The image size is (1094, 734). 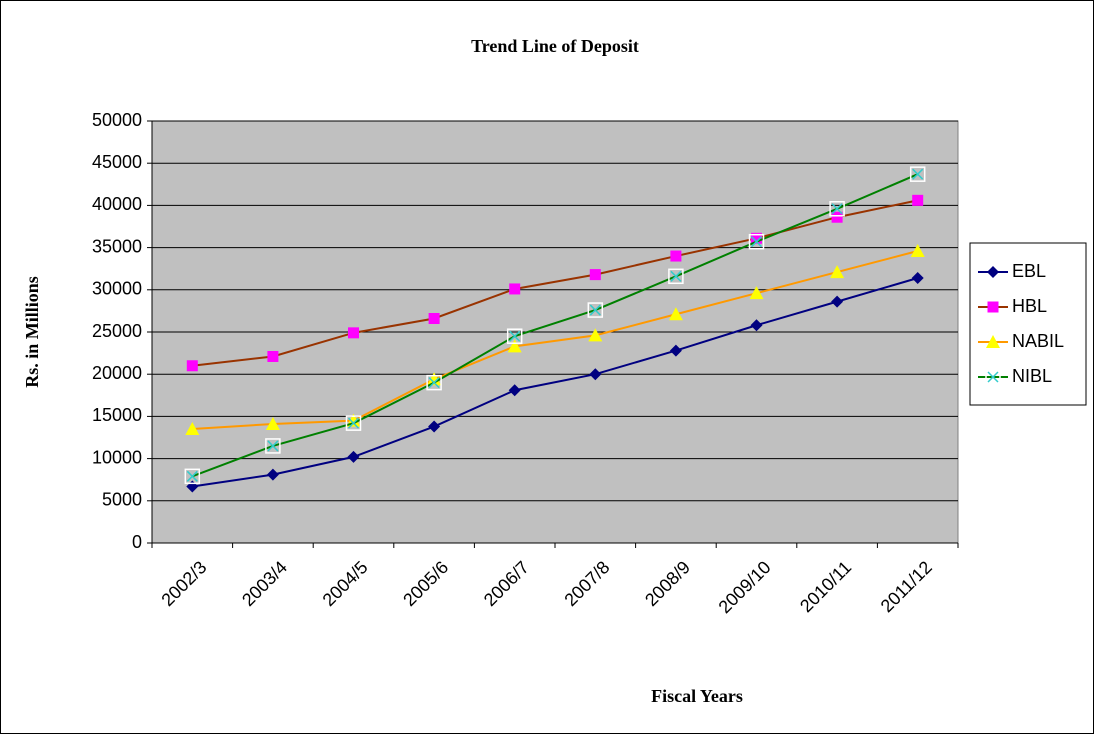 I want to click on y-tick-label: 50000, so click(x=117, y=120).